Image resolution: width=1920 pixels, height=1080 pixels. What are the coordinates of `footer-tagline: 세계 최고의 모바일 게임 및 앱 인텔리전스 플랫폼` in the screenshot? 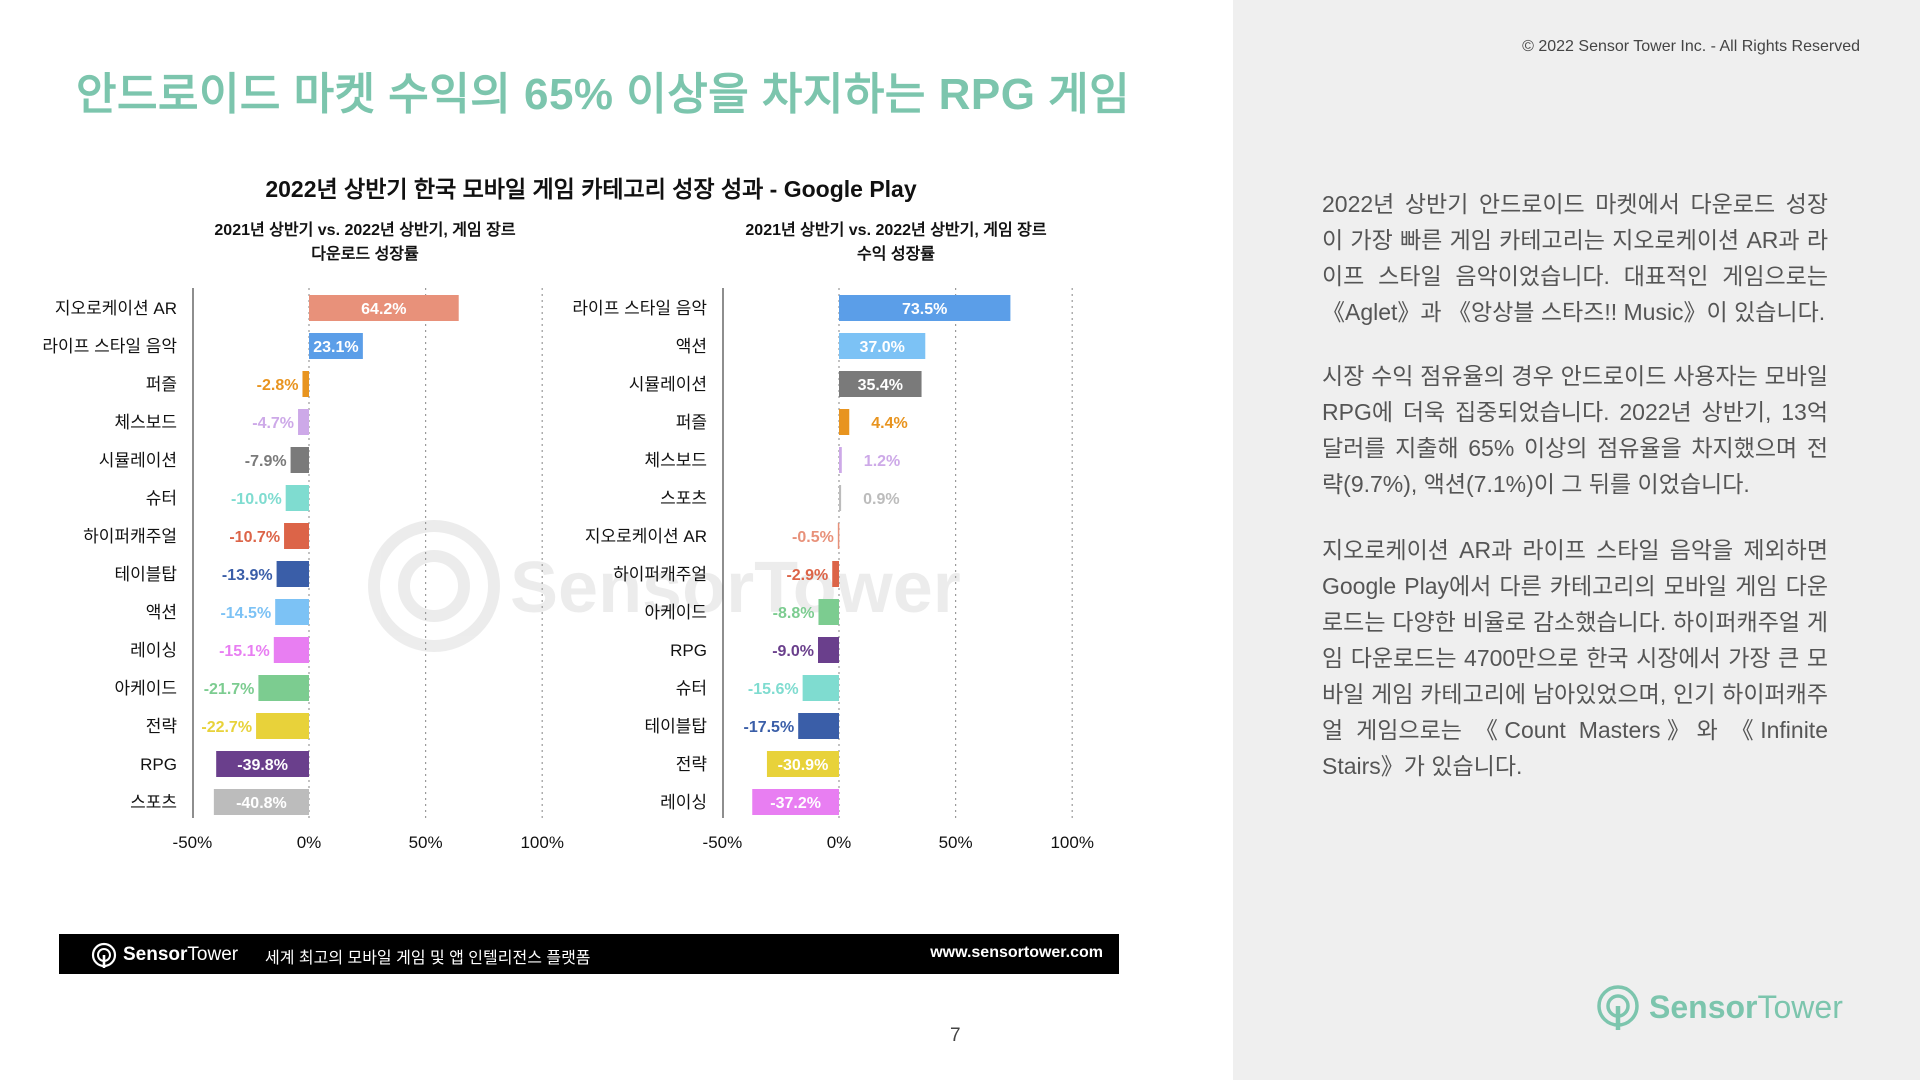 It's located at (428, 958).